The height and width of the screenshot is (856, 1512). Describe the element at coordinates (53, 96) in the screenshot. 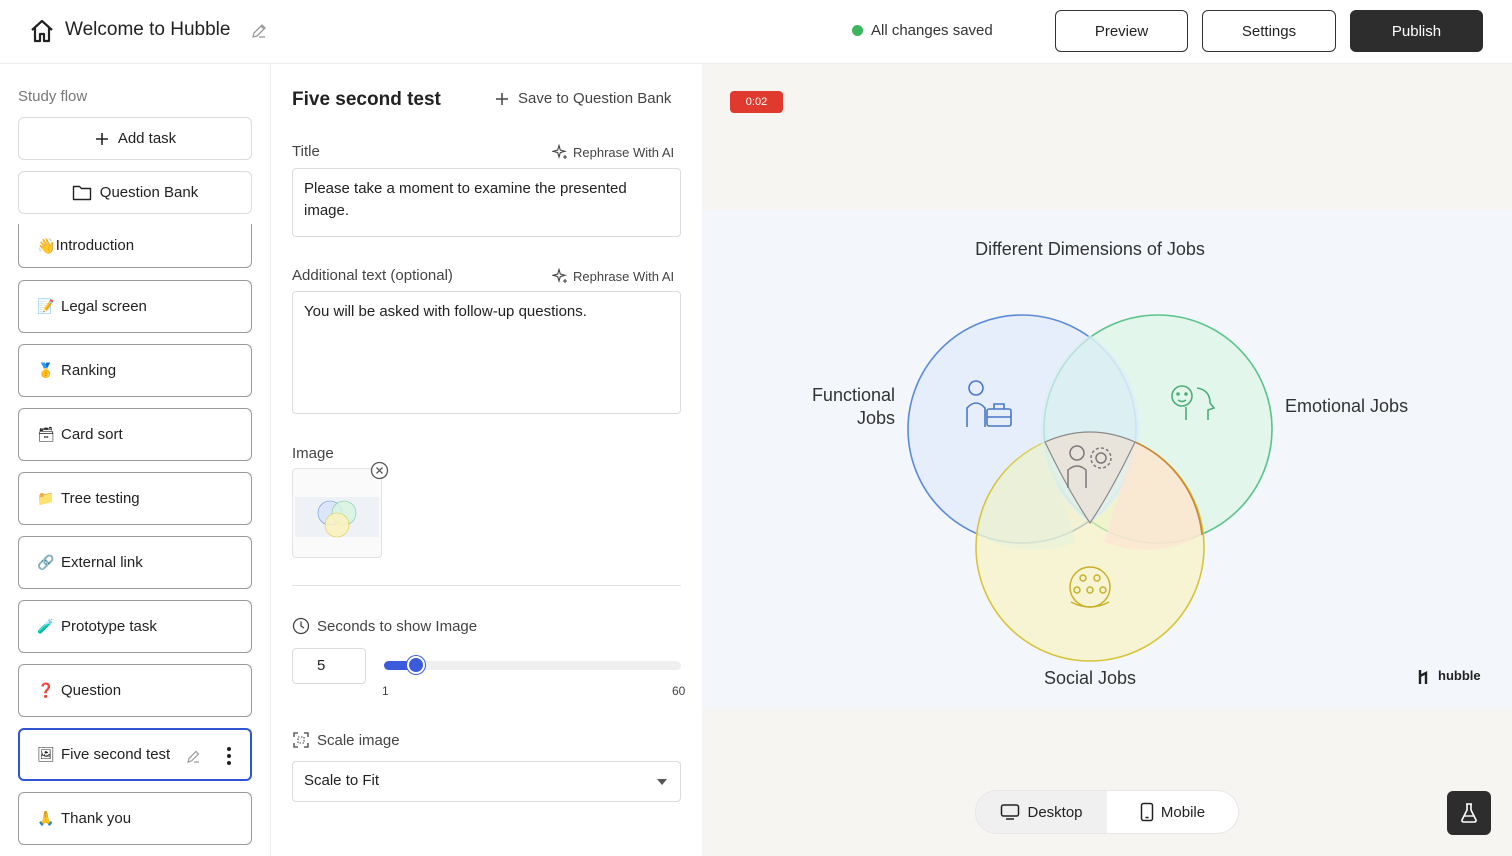

I see `sidebar-title: Study flow` at that location.